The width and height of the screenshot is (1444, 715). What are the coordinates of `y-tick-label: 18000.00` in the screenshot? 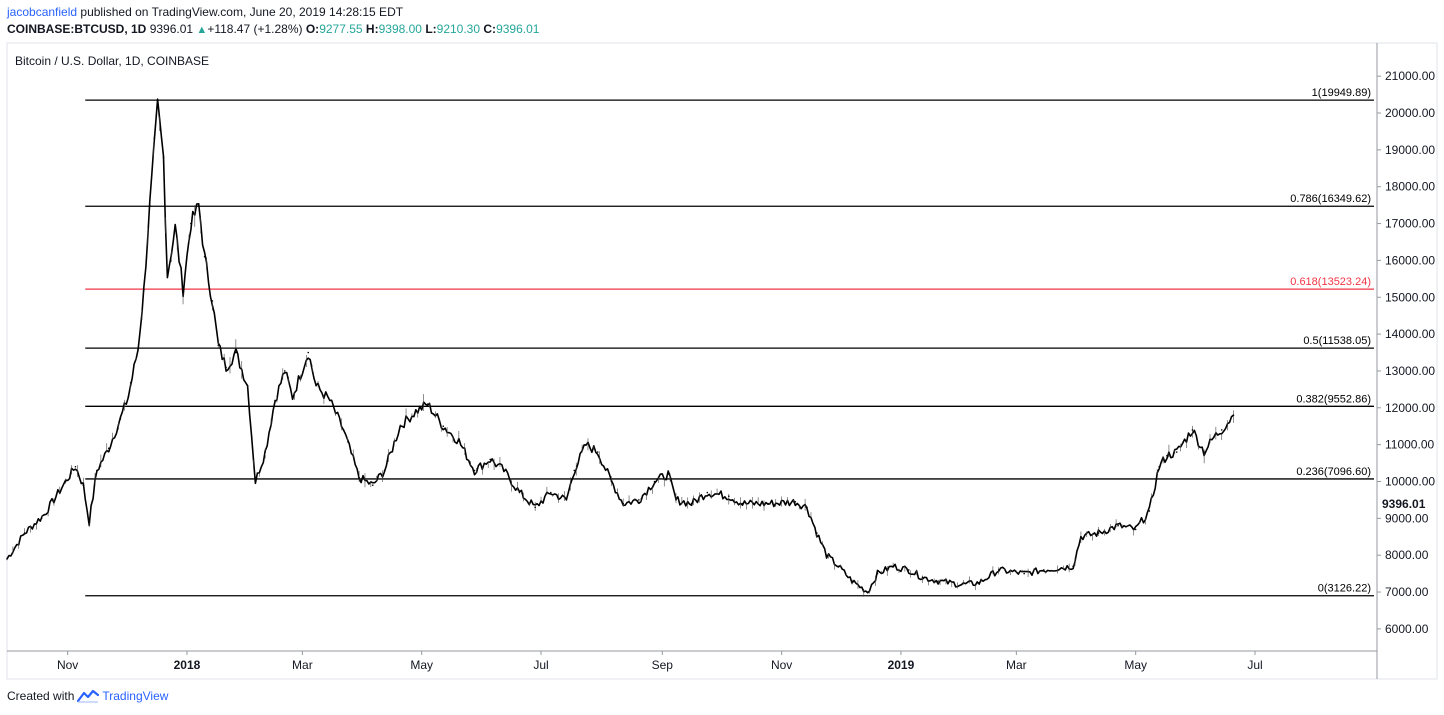 It's located at (1410, 187).